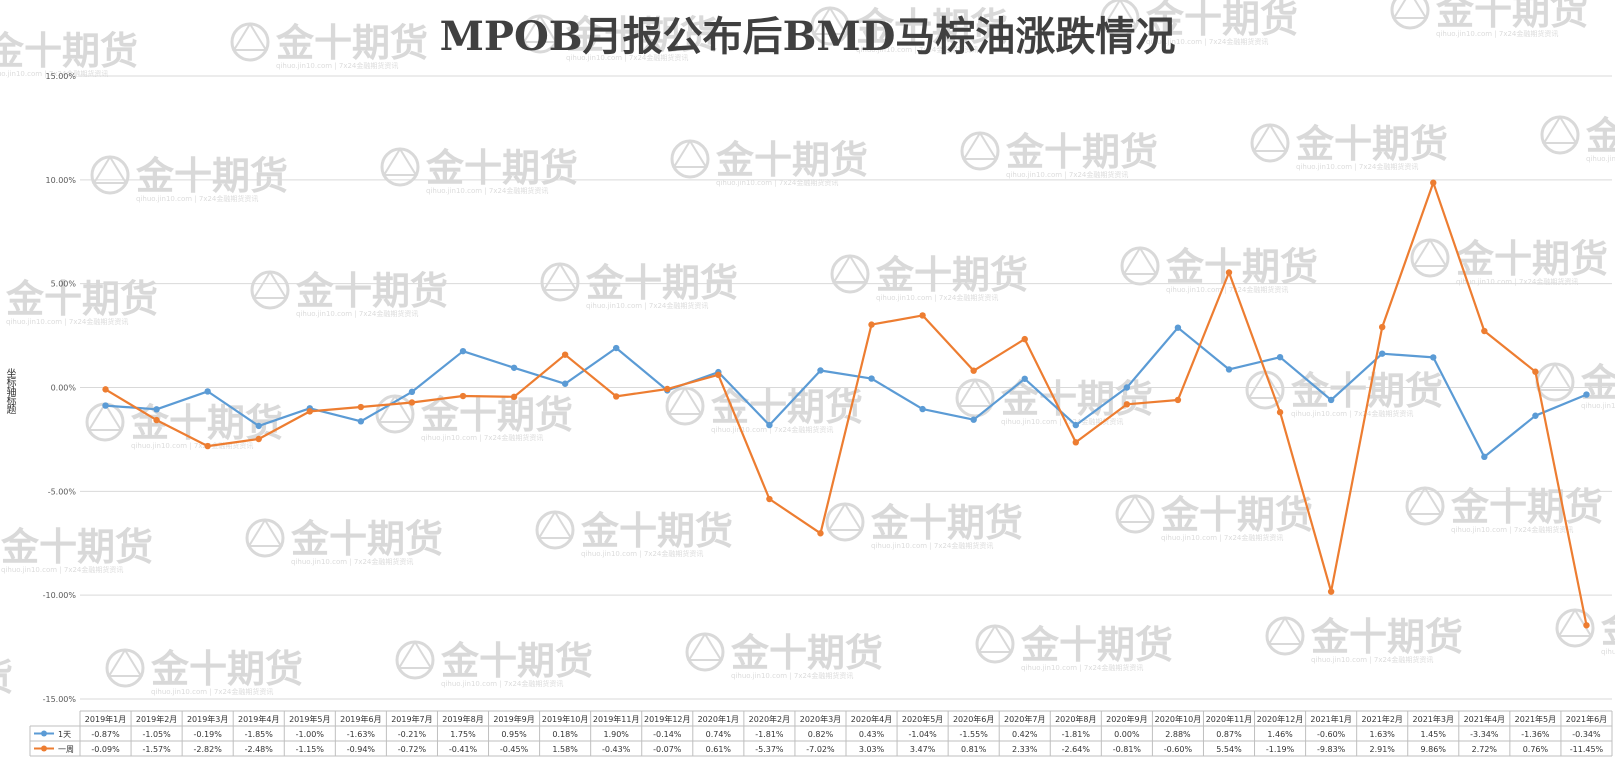  I want to click on data-label: -11.45%, so click(1587, 749).